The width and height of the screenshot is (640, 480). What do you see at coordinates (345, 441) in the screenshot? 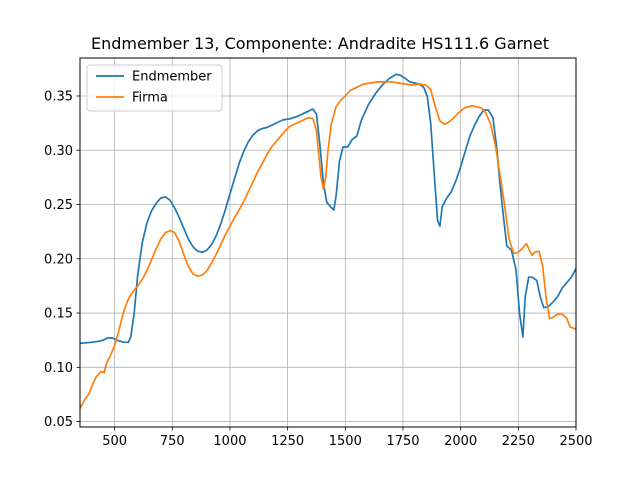
I see `x-tick-label: 1500` at bounding box center [345, 441].